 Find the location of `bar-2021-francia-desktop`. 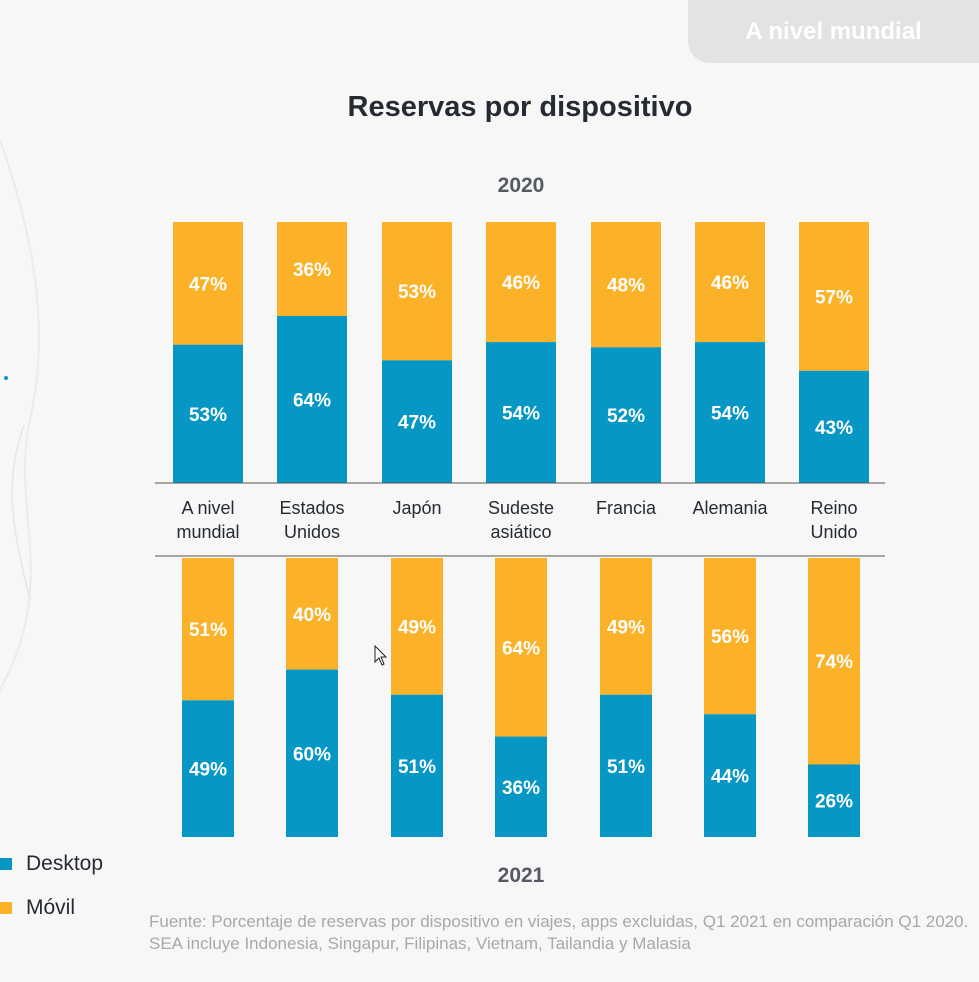

bar-2021-francia-desktop is located at coordinates (626, 765).